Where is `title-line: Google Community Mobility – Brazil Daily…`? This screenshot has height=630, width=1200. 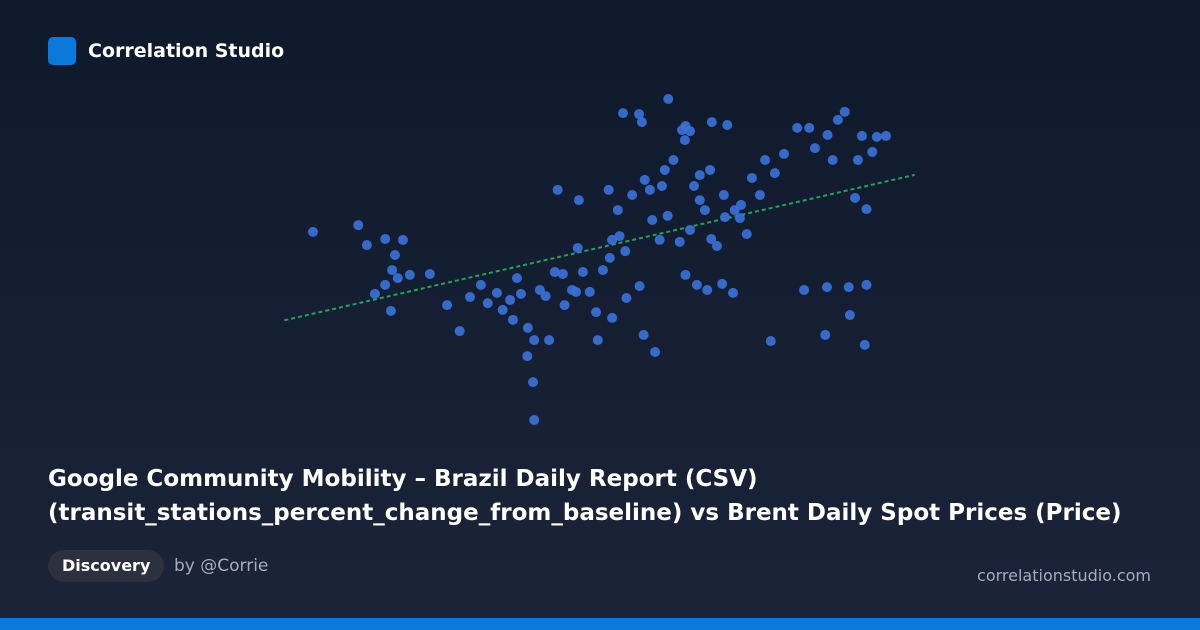 title-line: Google Community Mobility – Brazil Daily… is located at coordinates (403, 479).